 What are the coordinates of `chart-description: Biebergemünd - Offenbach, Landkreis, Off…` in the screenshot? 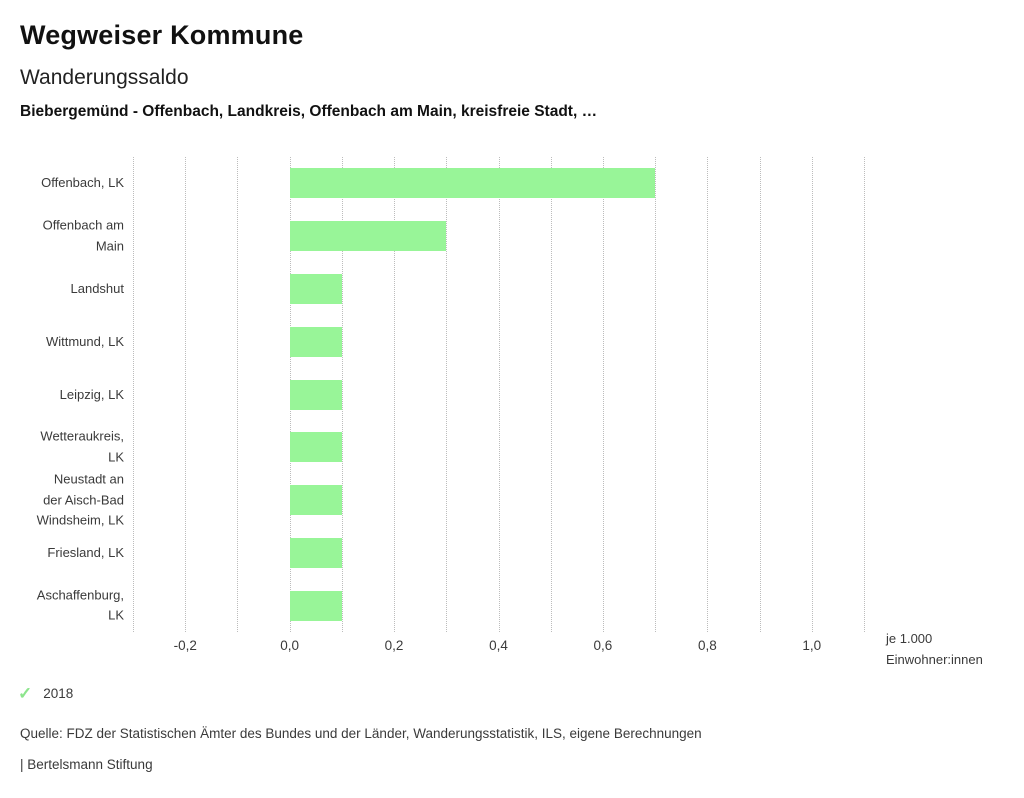 It's located at (309, 111).